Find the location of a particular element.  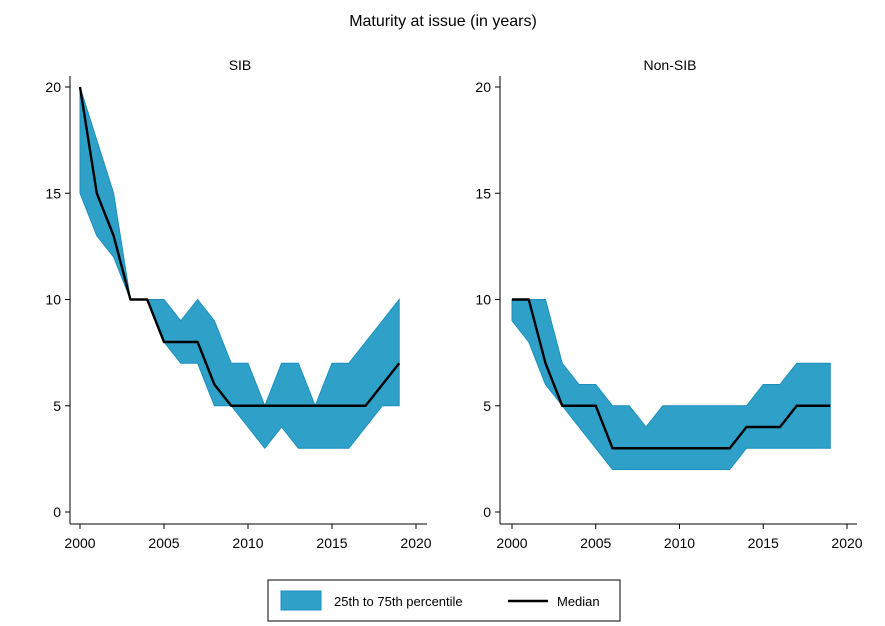

panel-title: Non-SIB is located at coordinates (670, 65).